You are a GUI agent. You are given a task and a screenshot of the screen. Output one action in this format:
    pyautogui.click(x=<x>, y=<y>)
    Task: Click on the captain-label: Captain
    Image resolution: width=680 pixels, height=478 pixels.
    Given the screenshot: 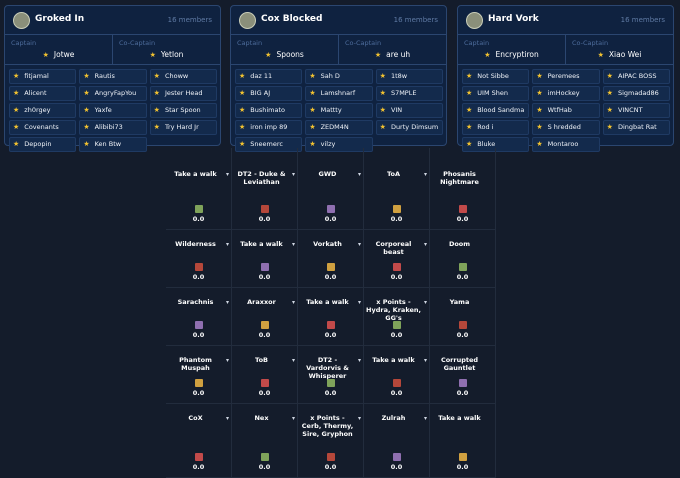 What is the action you would take?
    pyautogui.click(x=250, y=43)
    